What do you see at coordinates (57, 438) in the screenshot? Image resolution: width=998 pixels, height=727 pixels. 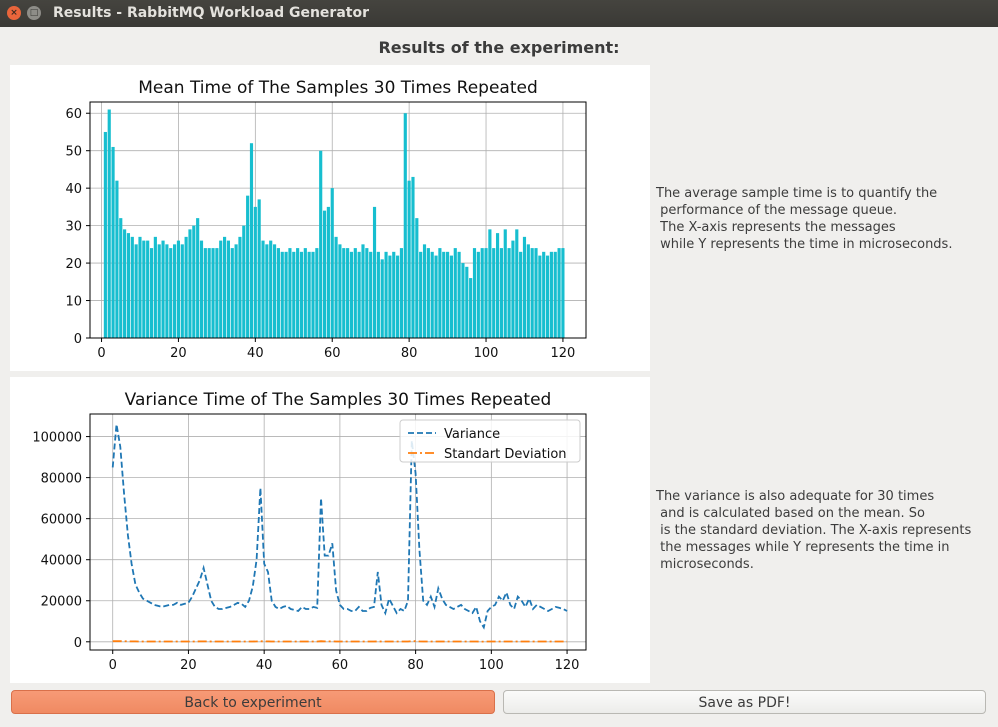 I see `y-tick-label: 100000` at bounding box center [57, 438].